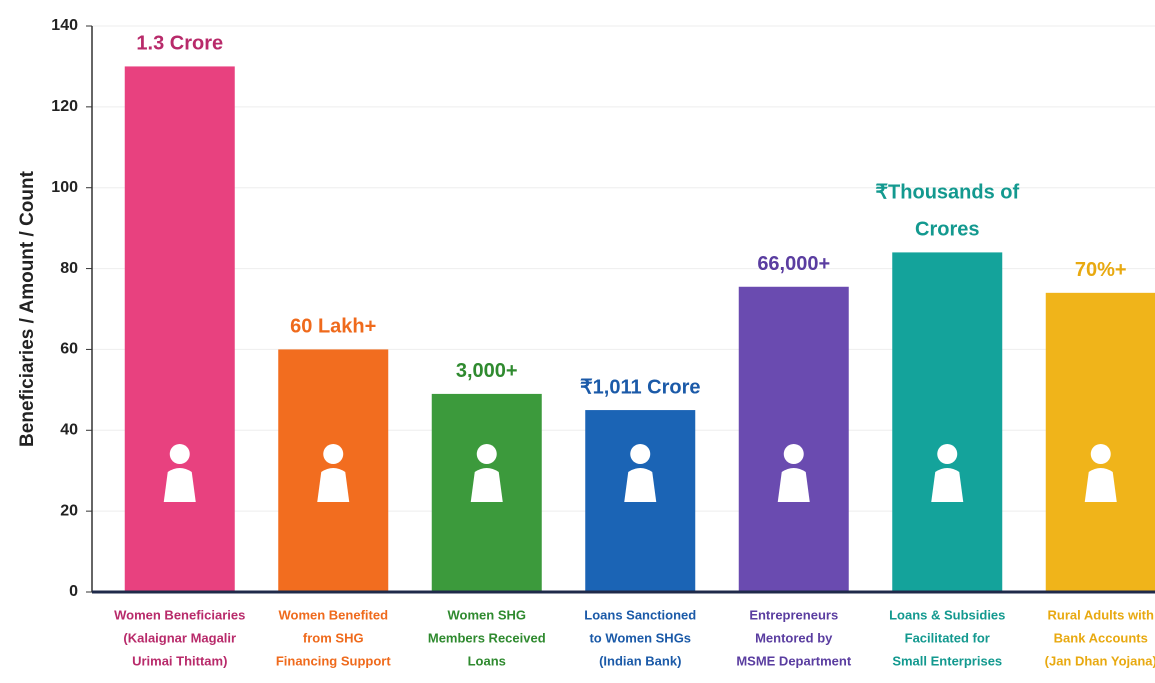  What do you see at coordinates (69, 268) in the screenshot?
I see `y-tick-label: 80` at bounding box center [69, 268].